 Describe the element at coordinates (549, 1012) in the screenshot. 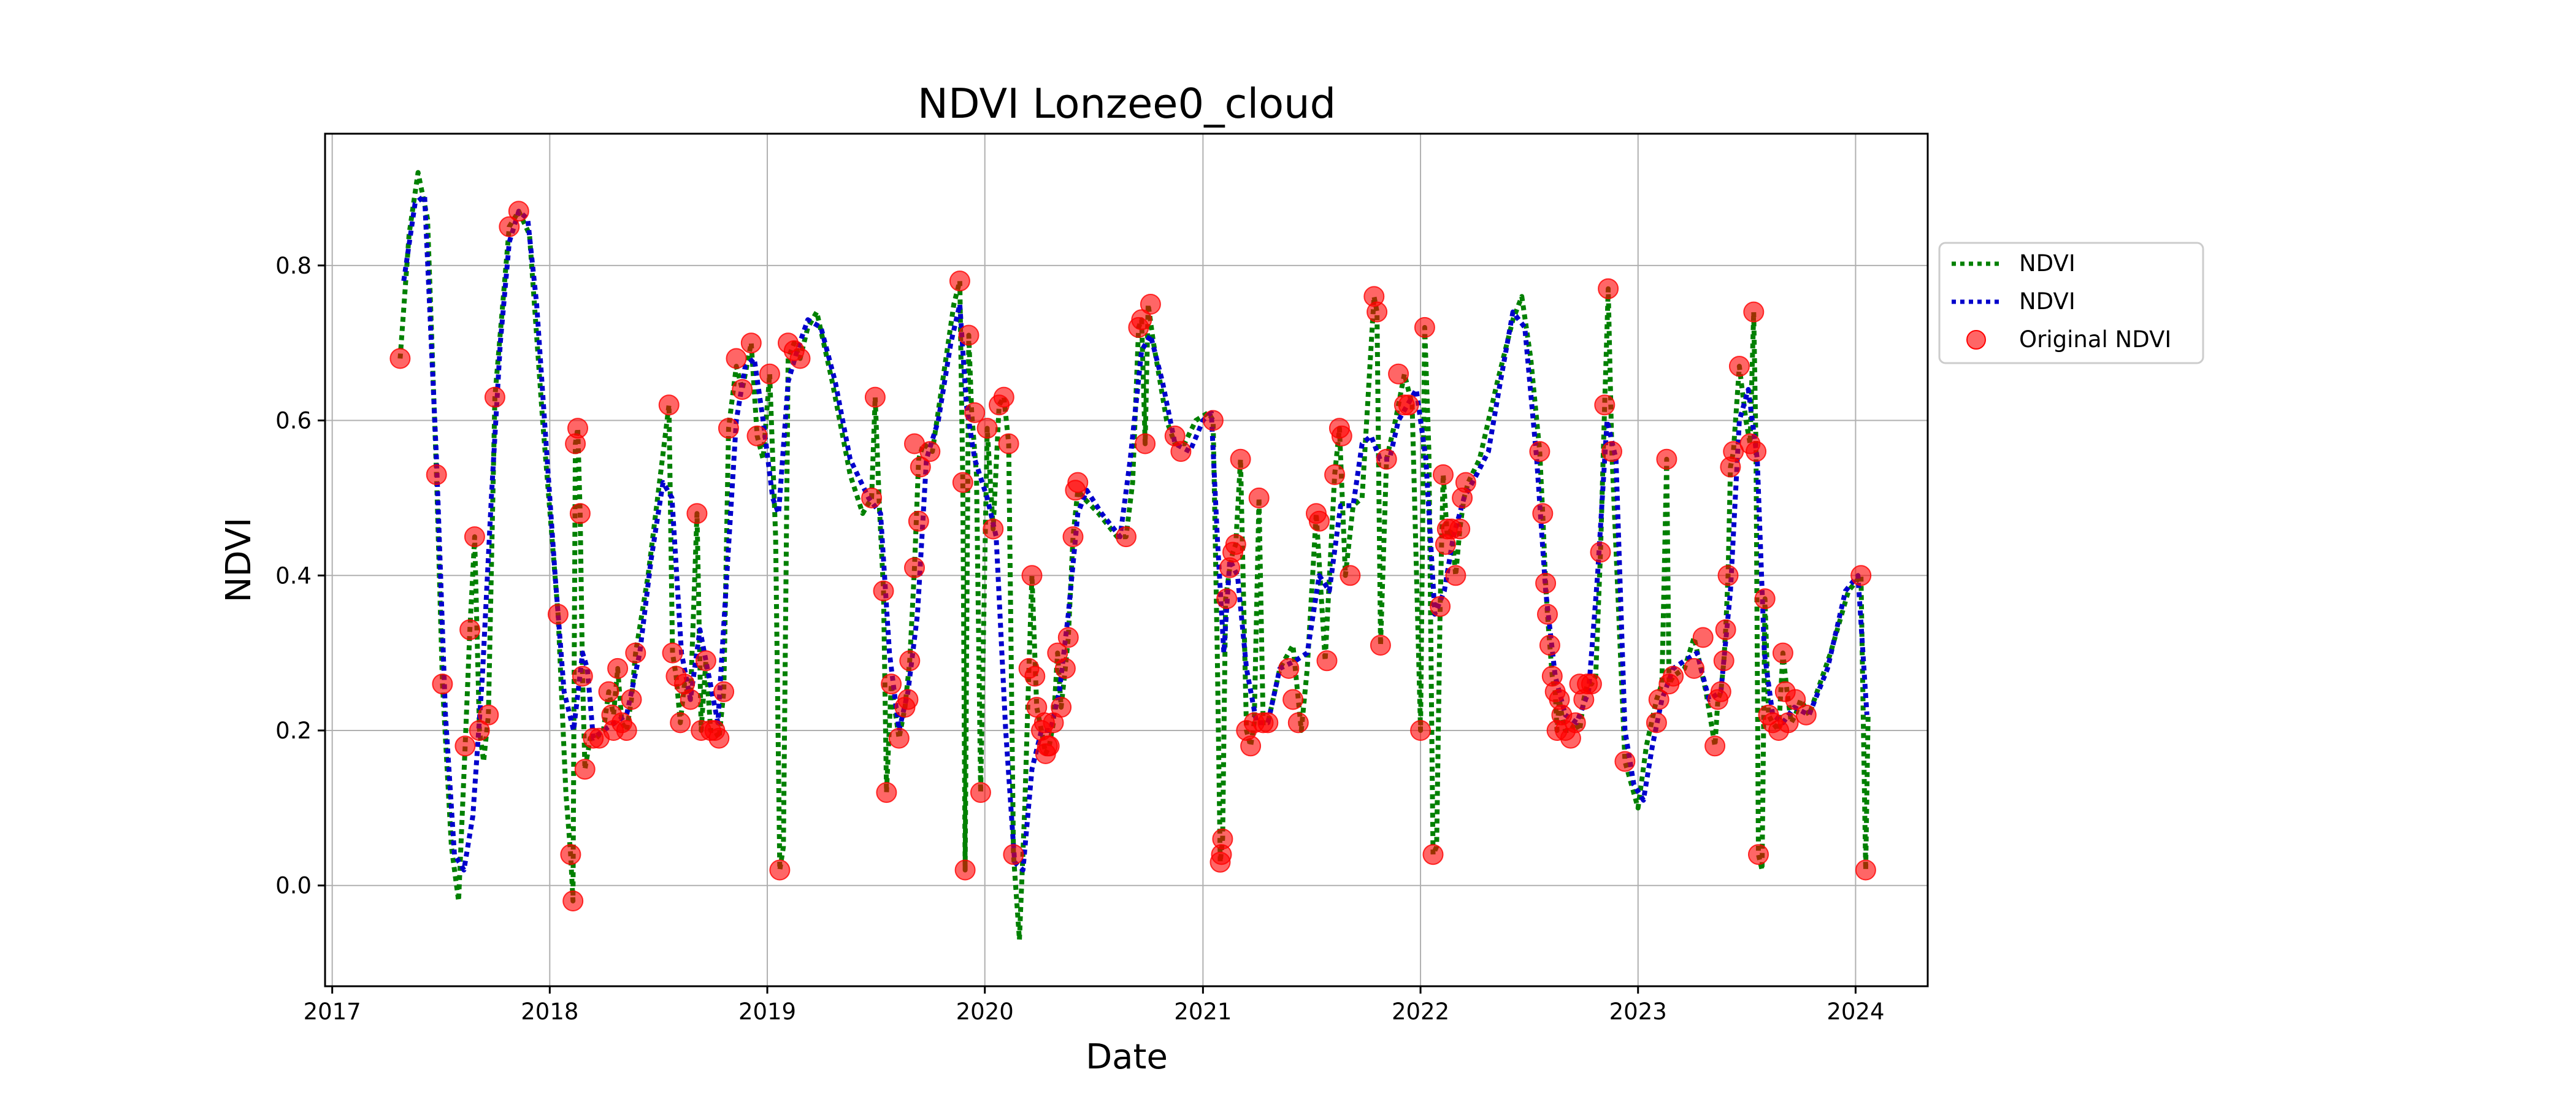

I see `x-tick-label: 2018` at that location.